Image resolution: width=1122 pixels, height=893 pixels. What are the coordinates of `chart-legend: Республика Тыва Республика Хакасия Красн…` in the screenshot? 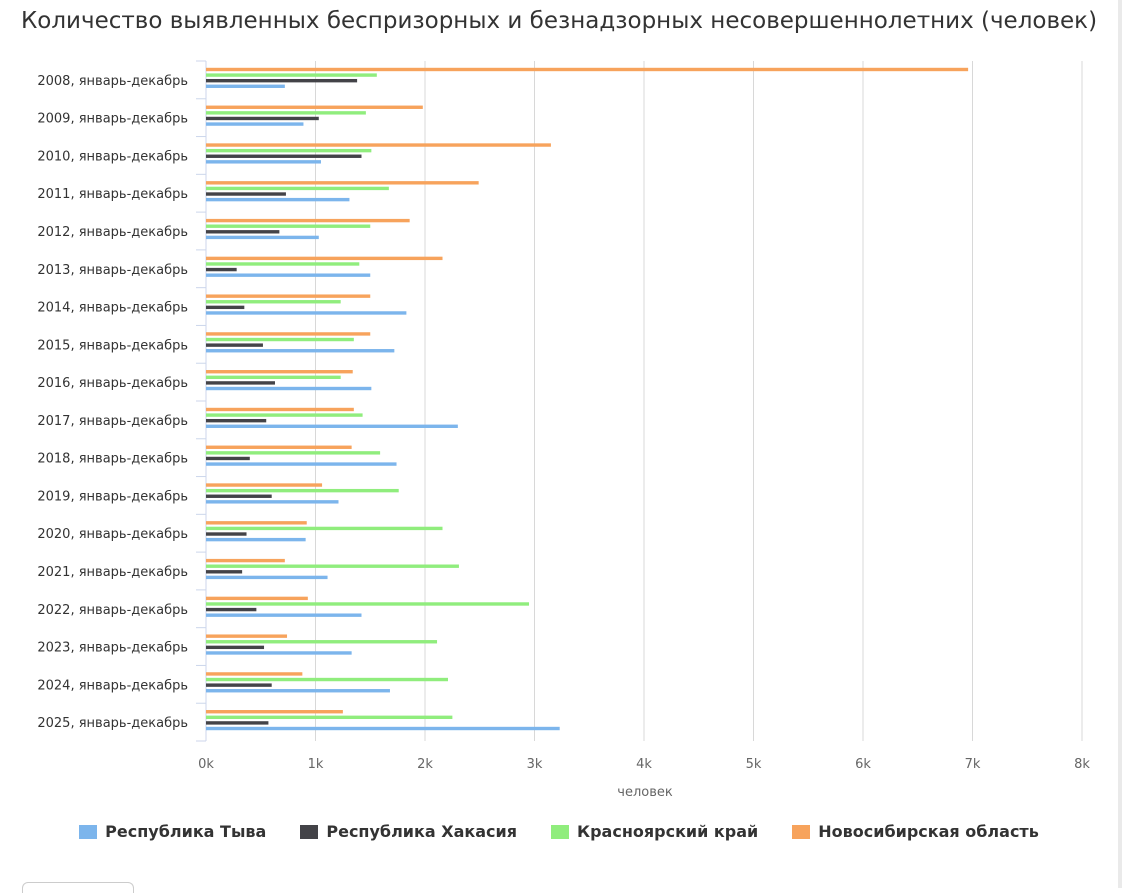 It's located at (559, 831).